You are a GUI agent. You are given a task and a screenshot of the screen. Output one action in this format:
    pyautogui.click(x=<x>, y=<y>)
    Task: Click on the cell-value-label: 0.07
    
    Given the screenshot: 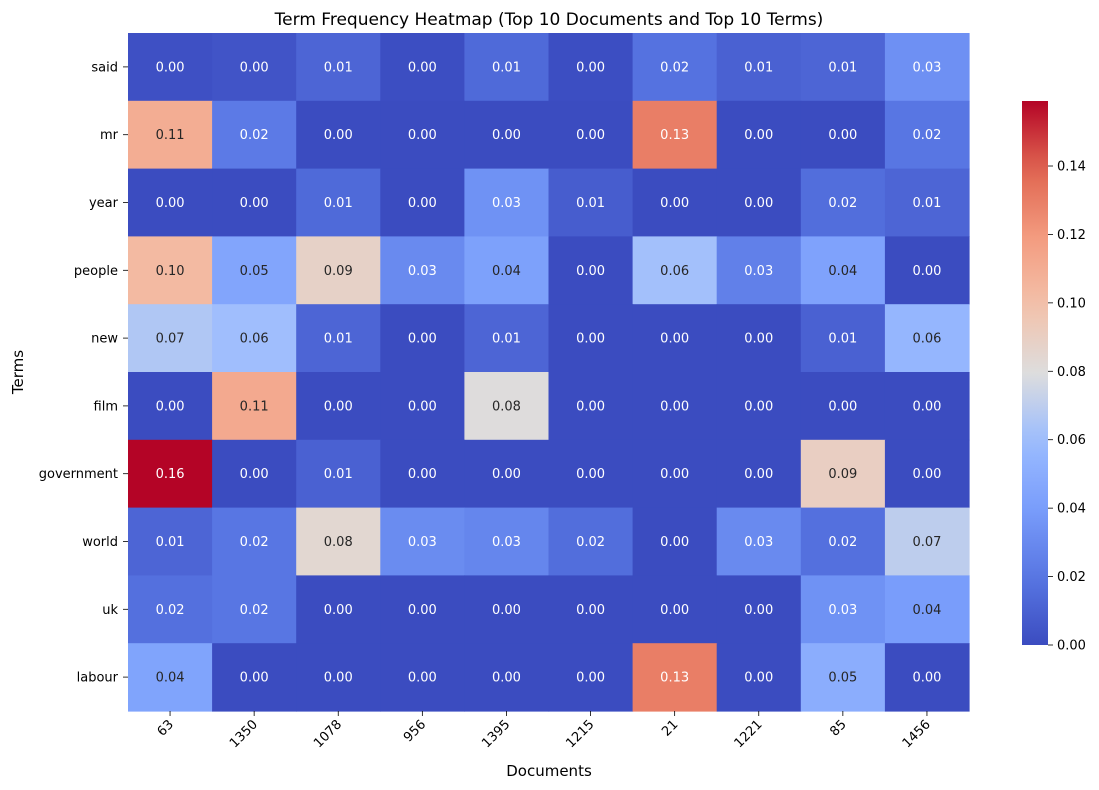 What is the action you would take?
    pyautogui.click(x=926, y=542)
    